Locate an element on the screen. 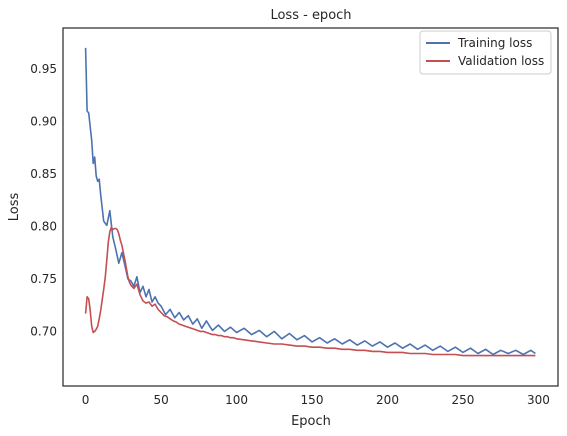 The image size is (567, 436). y-tick-label: 0.85 is located at coordinates (43, 174).